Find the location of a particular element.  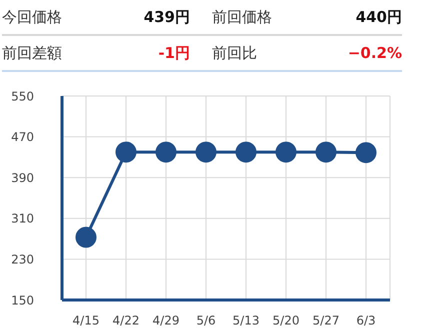

text: 前回差額 is located at coordinates (32, 53).